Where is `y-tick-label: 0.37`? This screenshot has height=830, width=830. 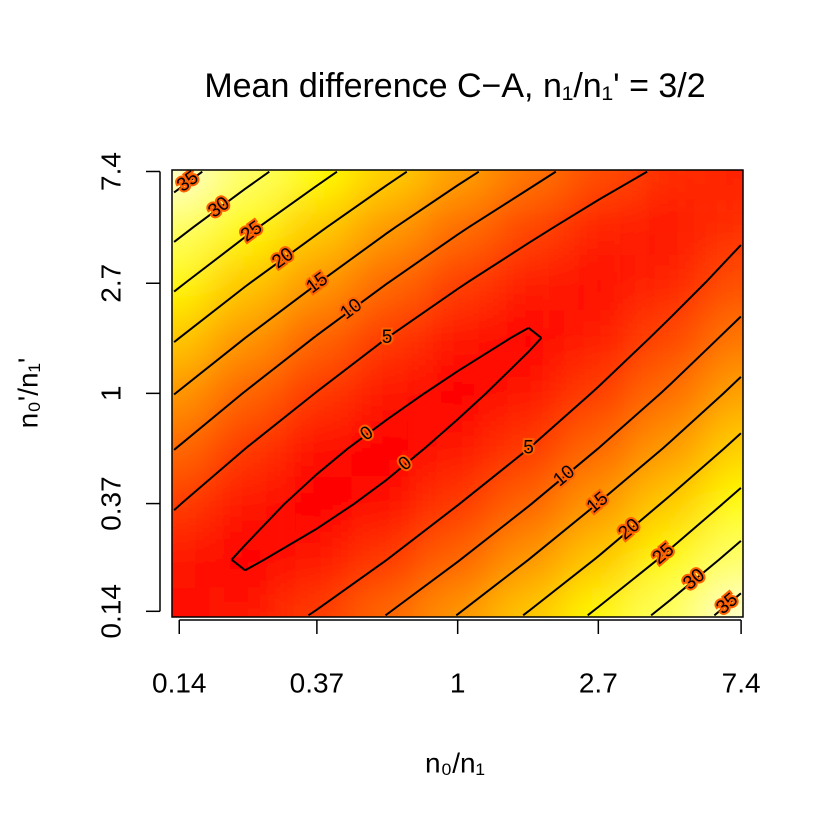
y-tick-label: 0.37 is located at coordinates (110, 503).